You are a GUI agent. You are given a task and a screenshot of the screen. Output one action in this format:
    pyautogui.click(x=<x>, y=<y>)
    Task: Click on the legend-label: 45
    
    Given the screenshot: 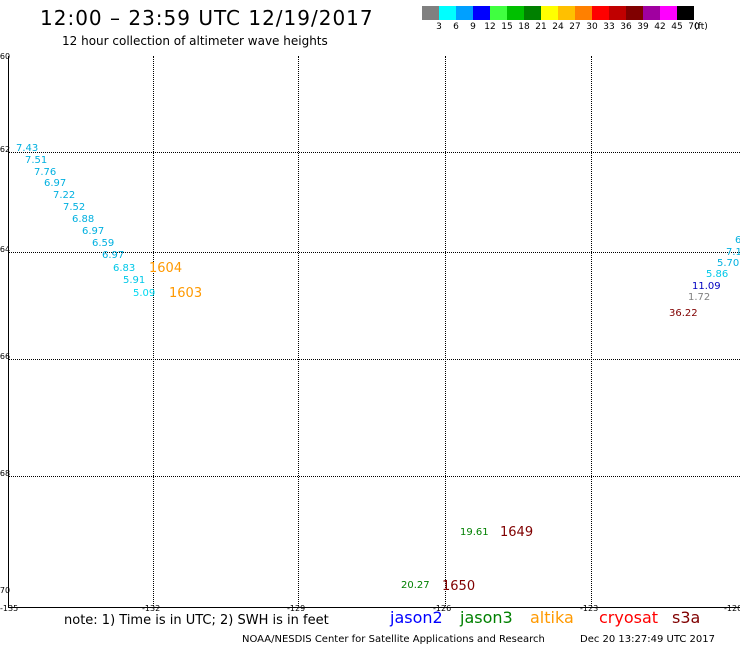 What is the action you would take?
    pyautogui.click(x=677, y=27)
    